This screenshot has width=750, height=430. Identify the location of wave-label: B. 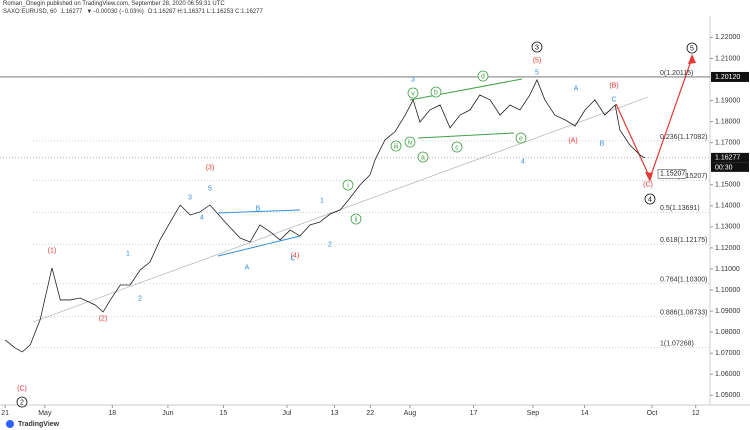
(602, 143).